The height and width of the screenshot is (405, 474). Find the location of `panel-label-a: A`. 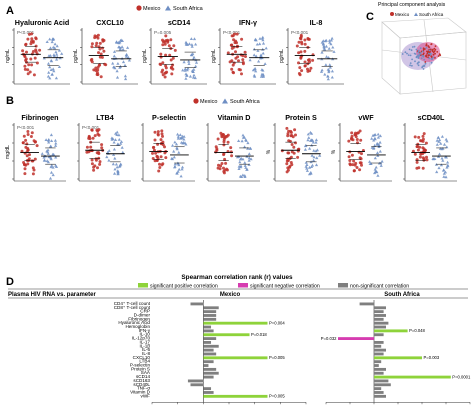

panel-label-a: A is located at coordinates (10, 11).